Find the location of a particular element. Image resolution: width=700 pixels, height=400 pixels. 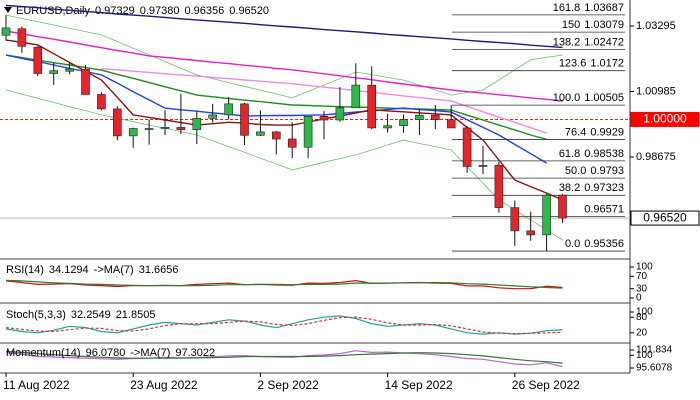

y-tick-label: 20 is located at coordinates (642, 332).